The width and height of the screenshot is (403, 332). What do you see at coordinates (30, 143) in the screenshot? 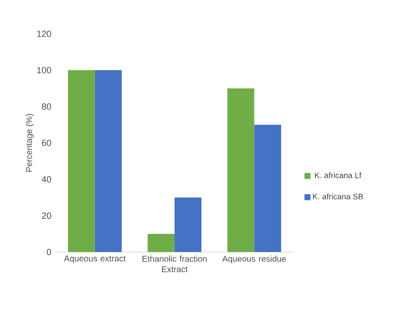
I see `y-axis-title: Percentage (%)` at bounding box center [30, 143].